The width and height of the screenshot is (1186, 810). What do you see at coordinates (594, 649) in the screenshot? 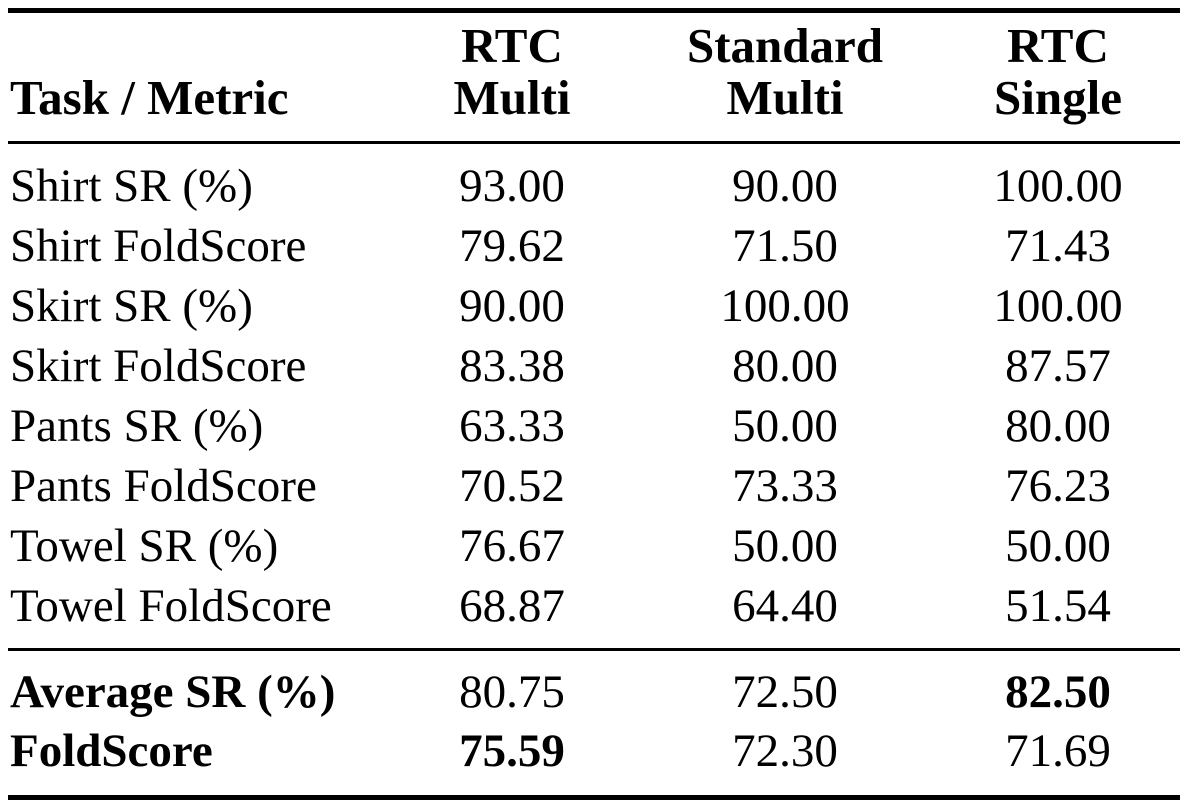
I see `summary-rule` at bounding box center [594, 649].